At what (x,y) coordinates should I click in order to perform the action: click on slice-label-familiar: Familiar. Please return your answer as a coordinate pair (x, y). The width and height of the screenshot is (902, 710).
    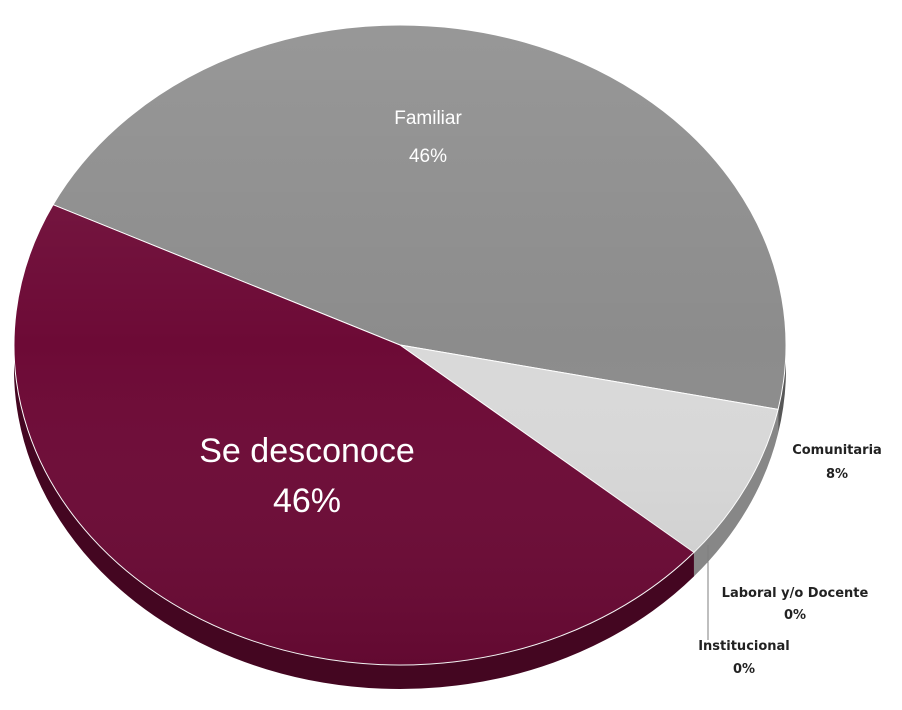
    Looking at the image, I should click on (428, 118).